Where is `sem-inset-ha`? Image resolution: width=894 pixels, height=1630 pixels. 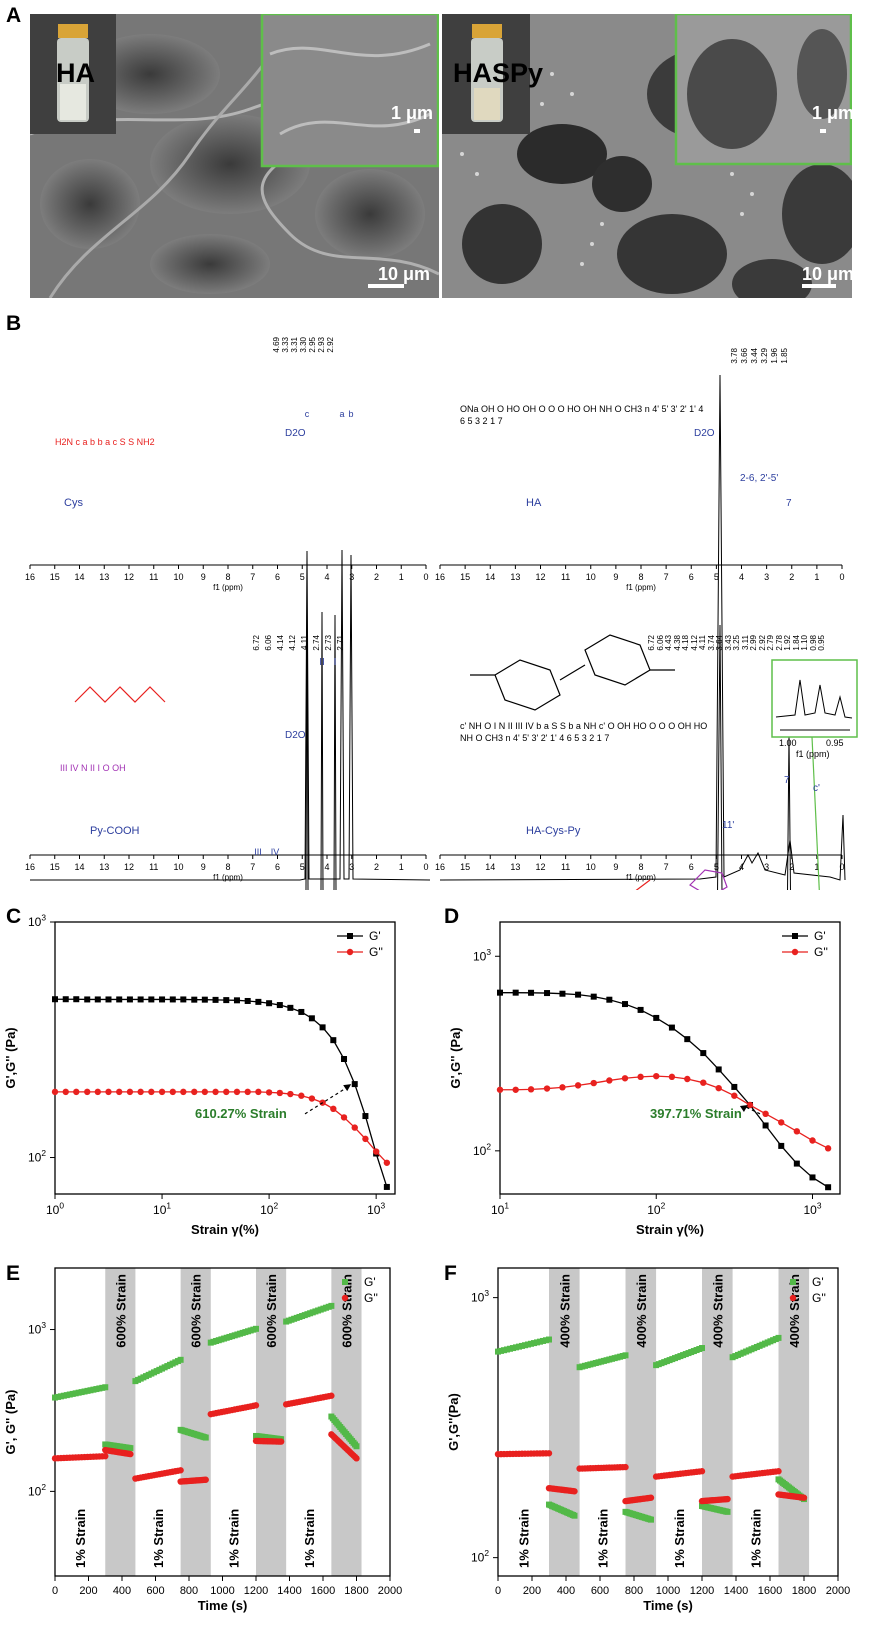 sem-inset-ha is located at coordinates (349, 91).